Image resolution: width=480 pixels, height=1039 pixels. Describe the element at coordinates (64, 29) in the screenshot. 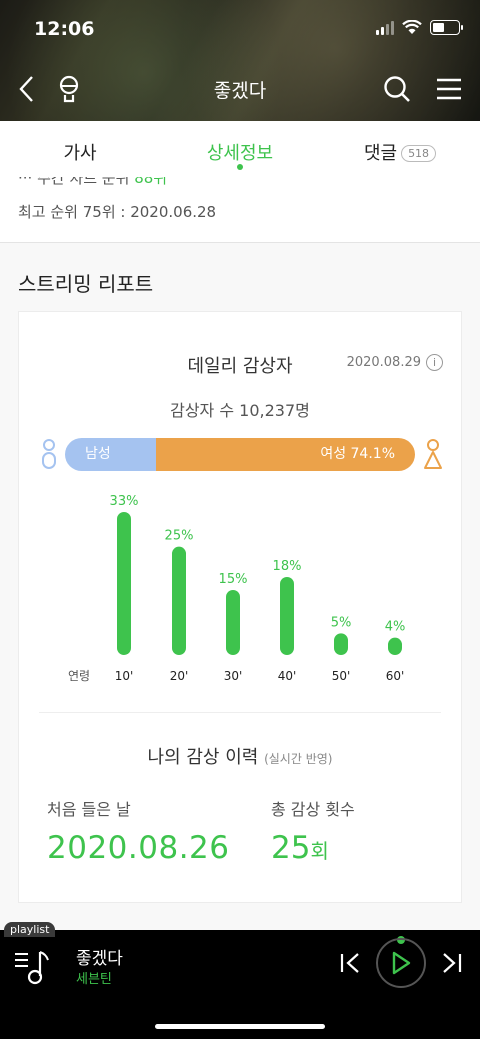

I see `status-time: 12:06` at that location.